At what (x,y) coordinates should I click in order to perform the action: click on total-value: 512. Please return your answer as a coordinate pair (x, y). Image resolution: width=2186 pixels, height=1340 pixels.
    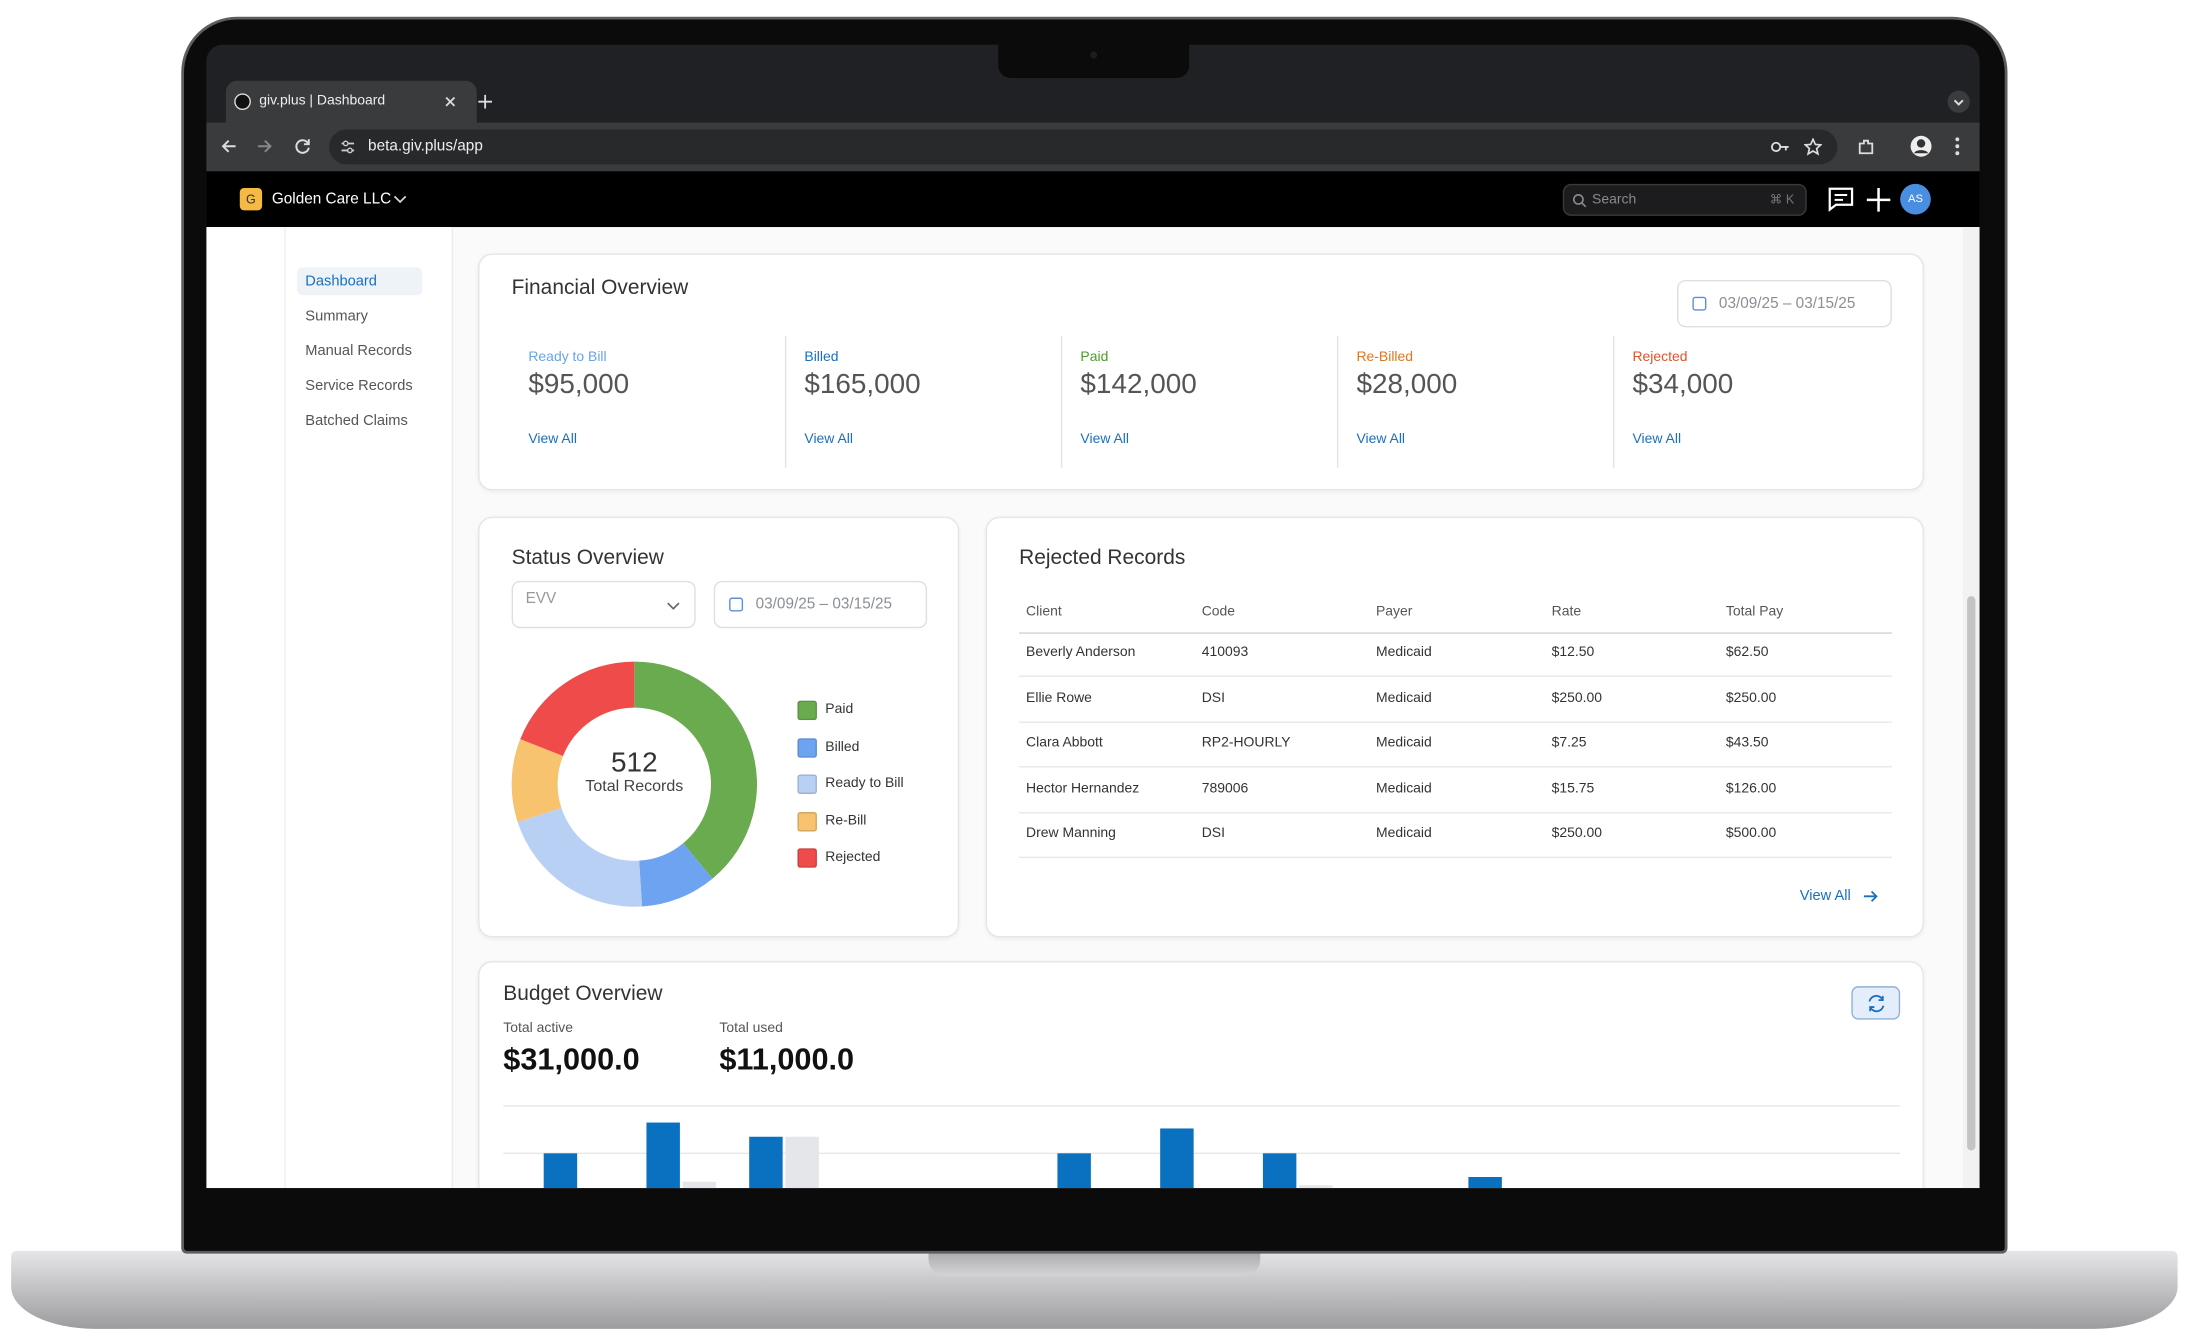
    Looking at the image, I should click on (634, 763).